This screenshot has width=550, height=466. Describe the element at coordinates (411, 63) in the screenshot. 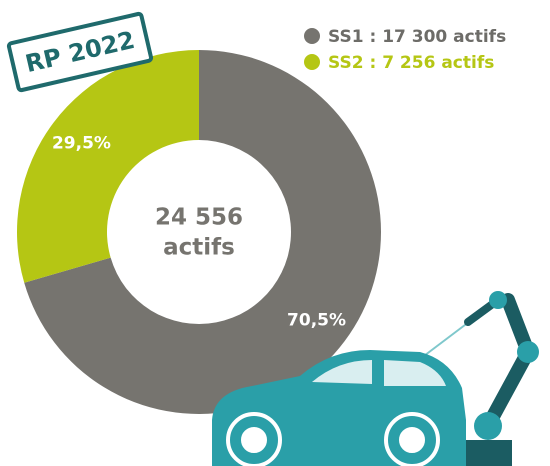

I see `legend-entry: SS2 : 7 256 actifs` at that location.